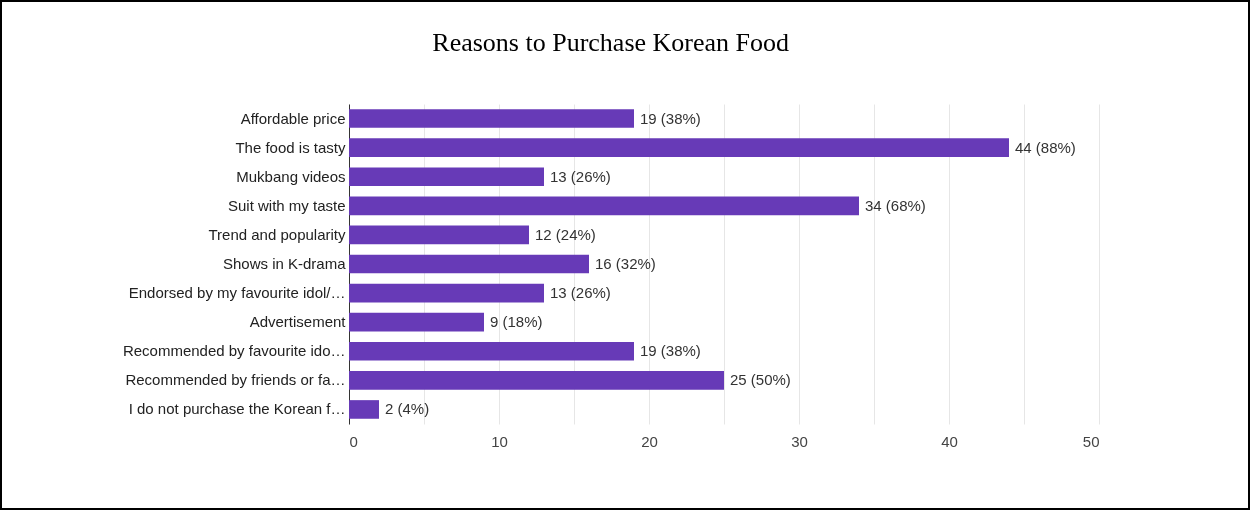 Image resolution: width=1250 pixels, height=510 pixels. What do you see at coordinates (407, 409) in the screenshot?
I see `data-label: 2 (4%)` at bounding box center [407, 409].